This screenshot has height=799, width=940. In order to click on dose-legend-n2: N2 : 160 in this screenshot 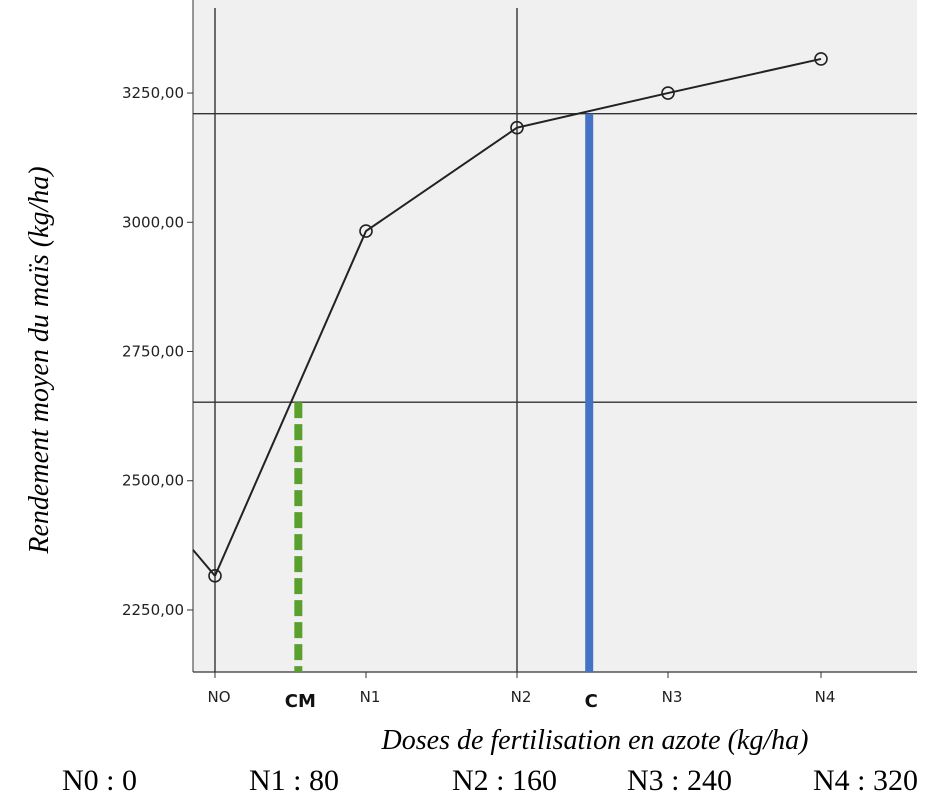, I will do `click(504, 780)`.